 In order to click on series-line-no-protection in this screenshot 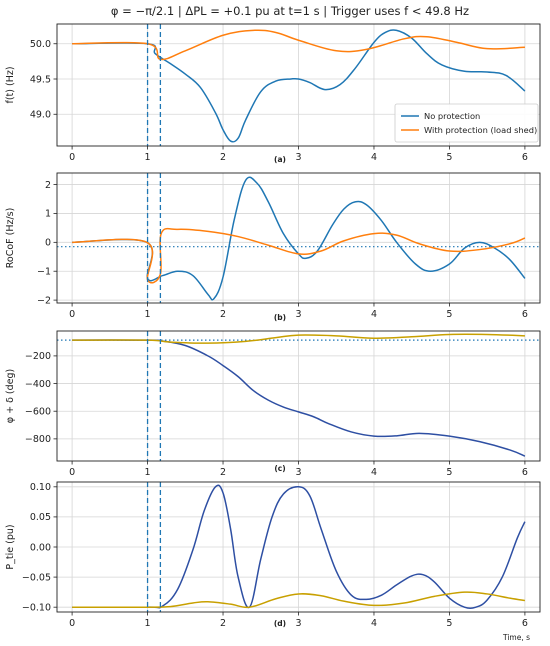, I will do `click(299, 86)`.